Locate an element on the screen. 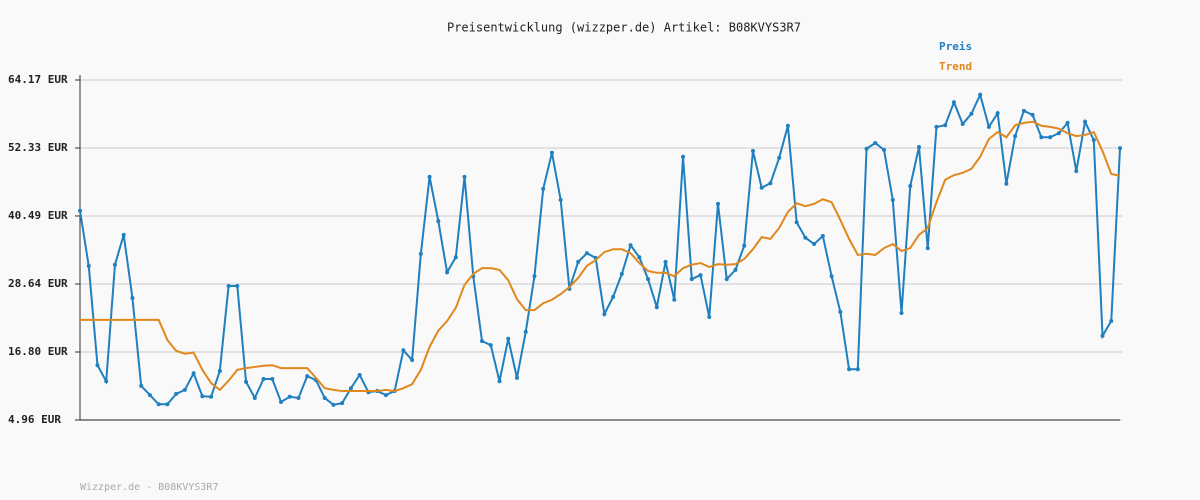 The height and width of the screenshot is (500, 1200). y-tick-label: 64.17 EUR is located at coordinates (38, 79).